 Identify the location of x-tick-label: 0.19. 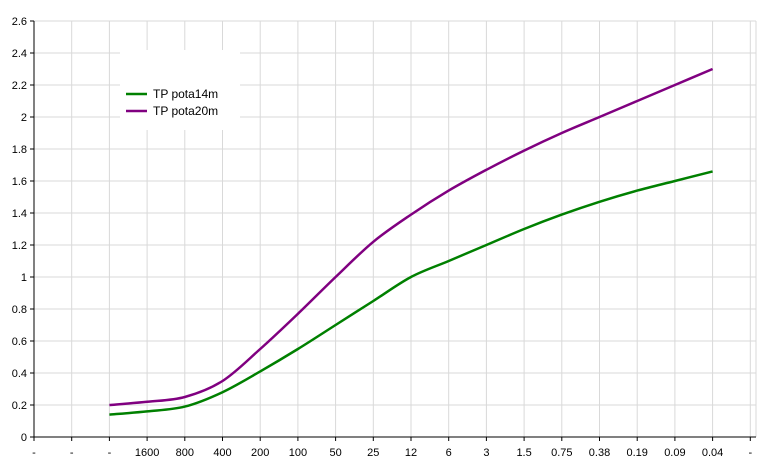
(636, 453).